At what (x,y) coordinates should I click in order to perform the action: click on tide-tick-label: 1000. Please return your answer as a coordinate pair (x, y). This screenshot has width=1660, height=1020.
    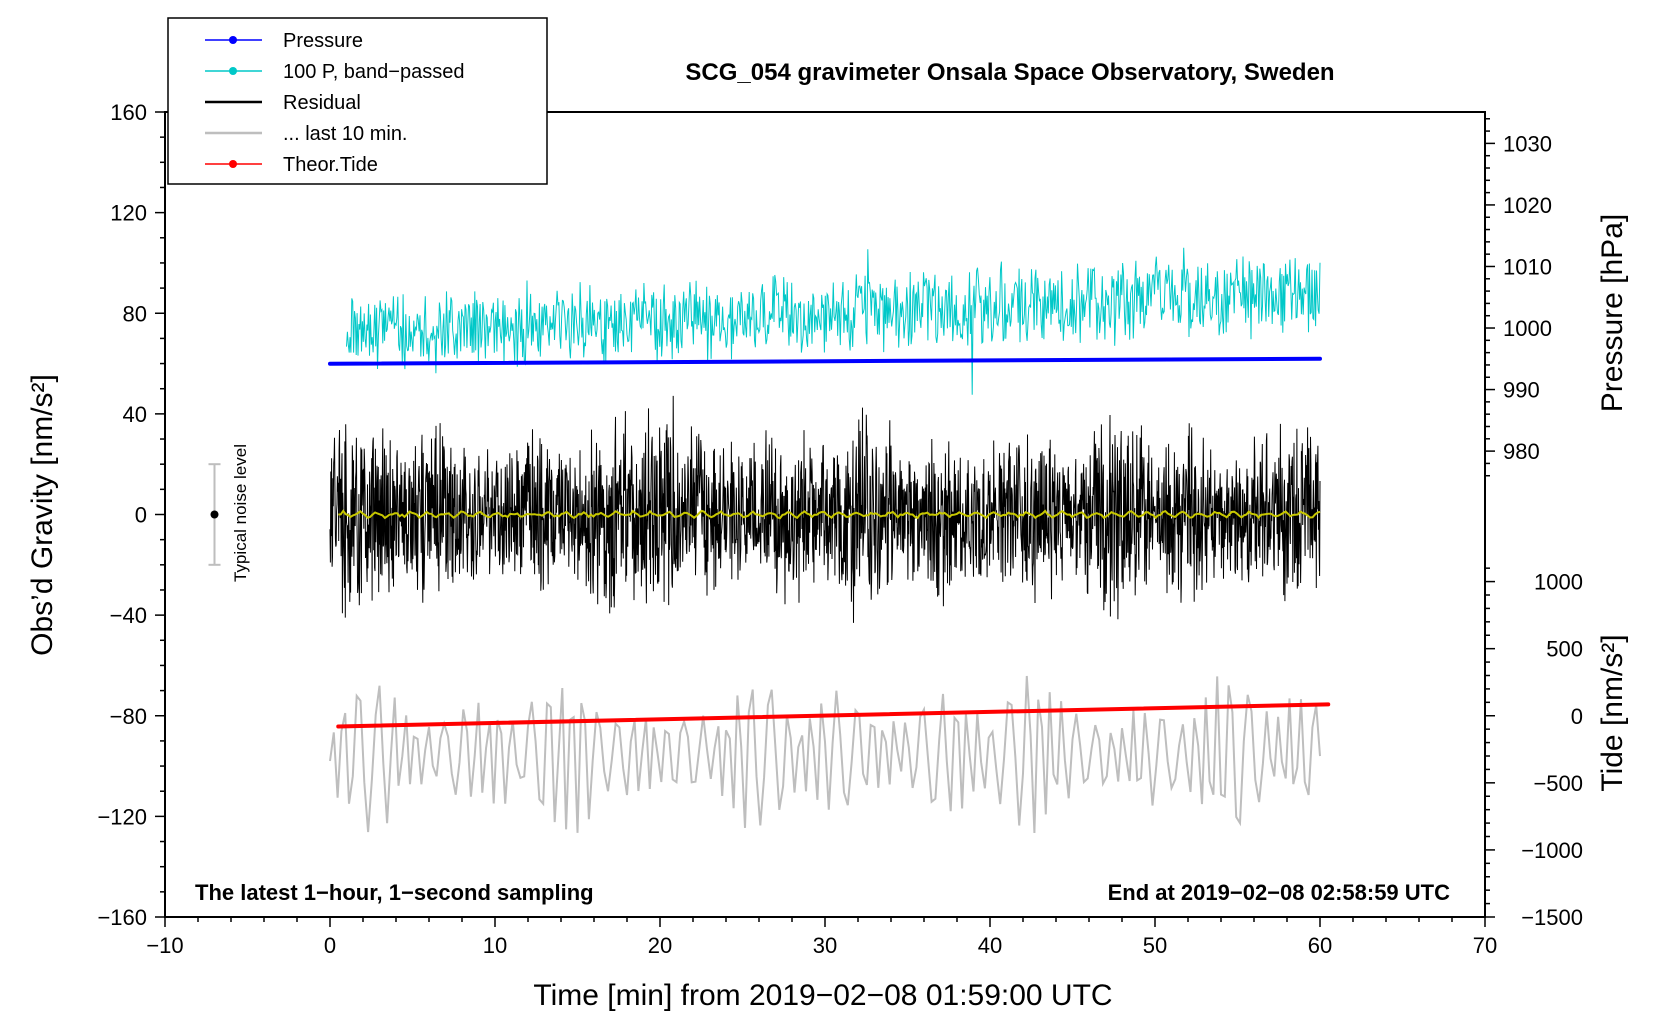
    Looking at the image, I should click on (1558, 582).